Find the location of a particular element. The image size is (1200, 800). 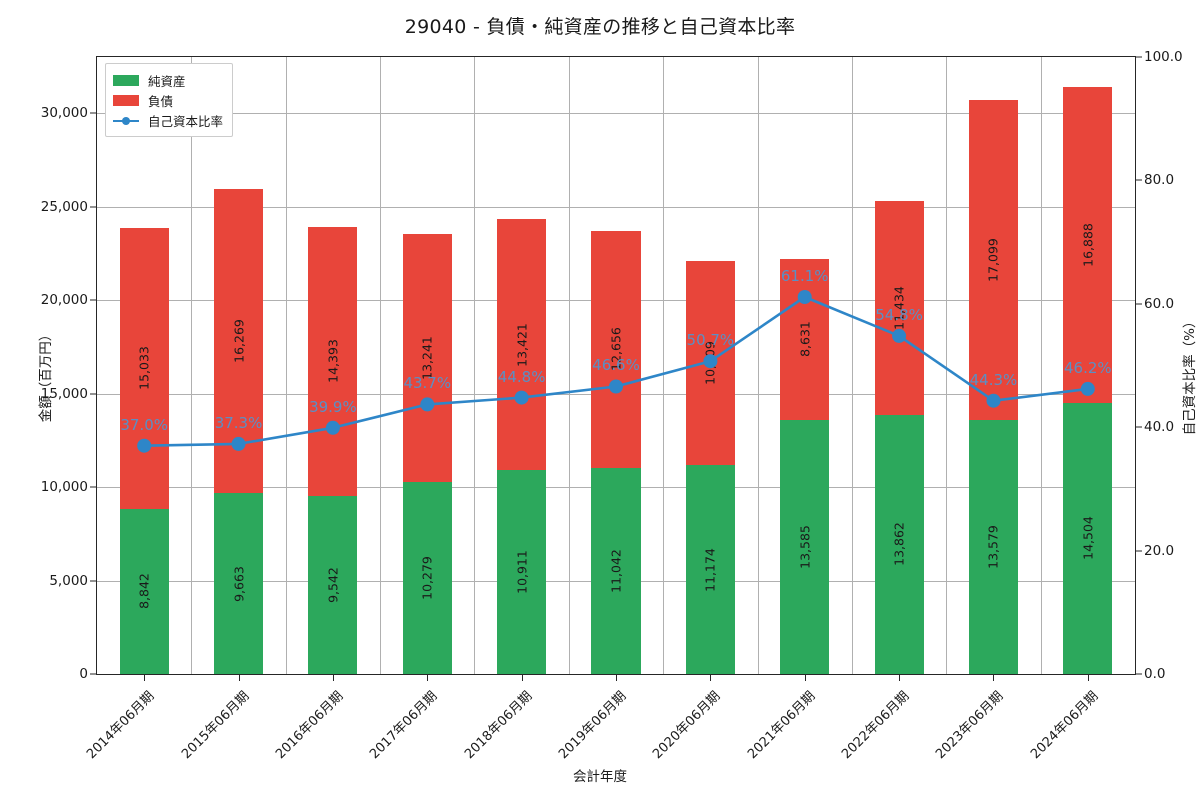

bar-group: 11,17410,909 is located at coordinates (710, 467).